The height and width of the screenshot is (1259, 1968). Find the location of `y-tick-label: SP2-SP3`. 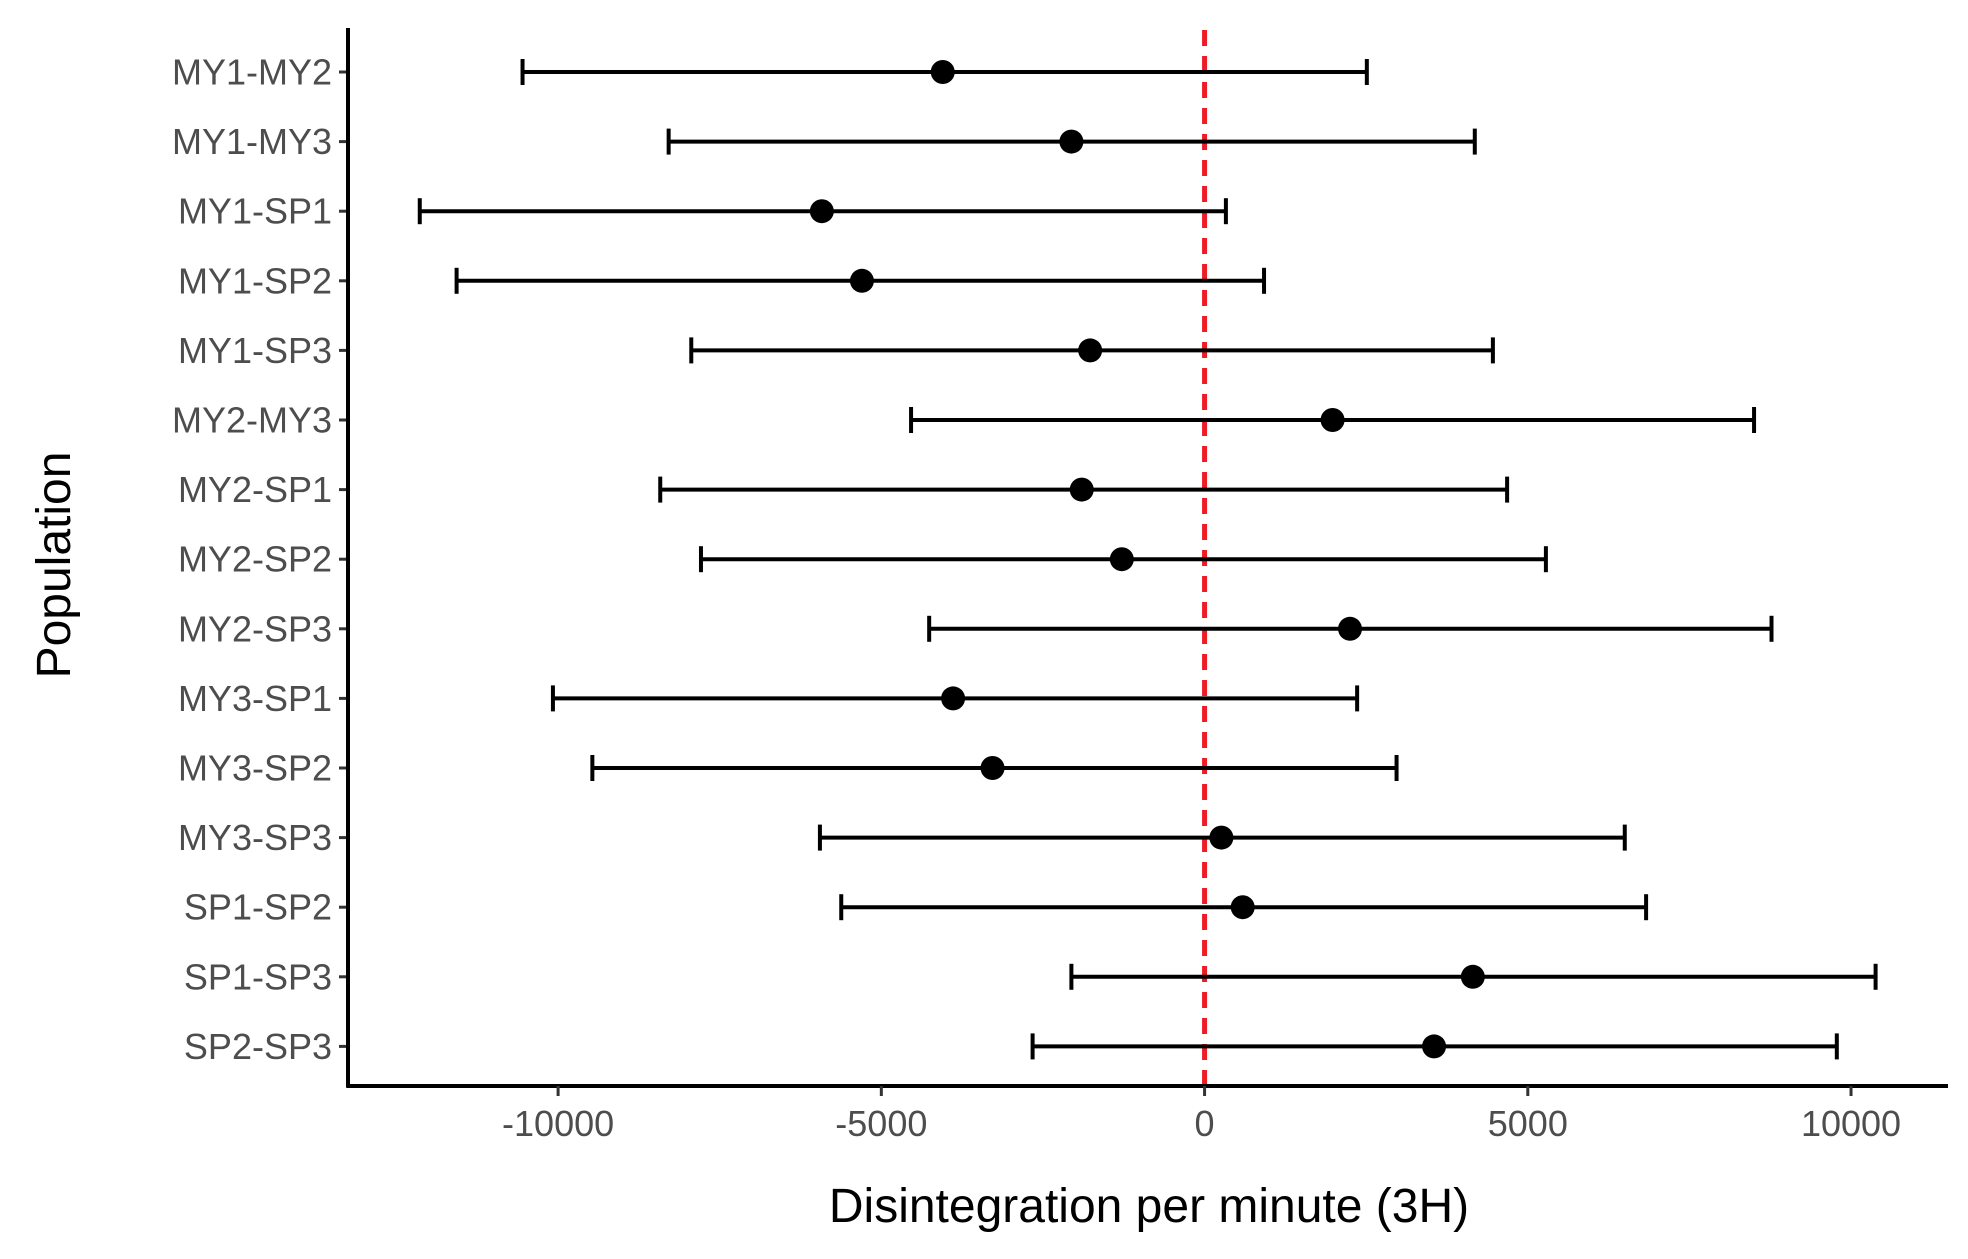

y-tick-label: SP2-SP3 is located at coordinates (258, 1046).